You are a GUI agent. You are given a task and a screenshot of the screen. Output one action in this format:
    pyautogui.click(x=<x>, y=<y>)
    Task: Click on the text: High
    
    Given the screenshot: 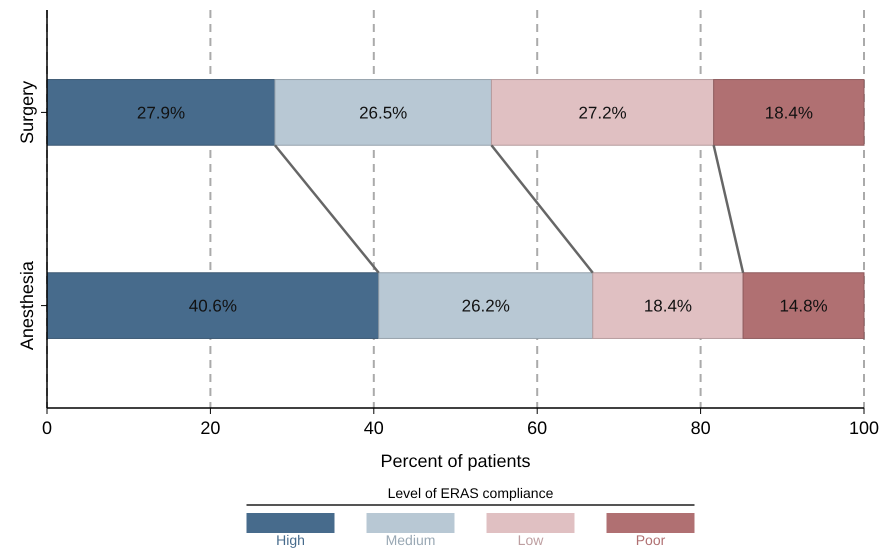 What is the action you would take?
    pyautogui.click(x=290, y=540)
    